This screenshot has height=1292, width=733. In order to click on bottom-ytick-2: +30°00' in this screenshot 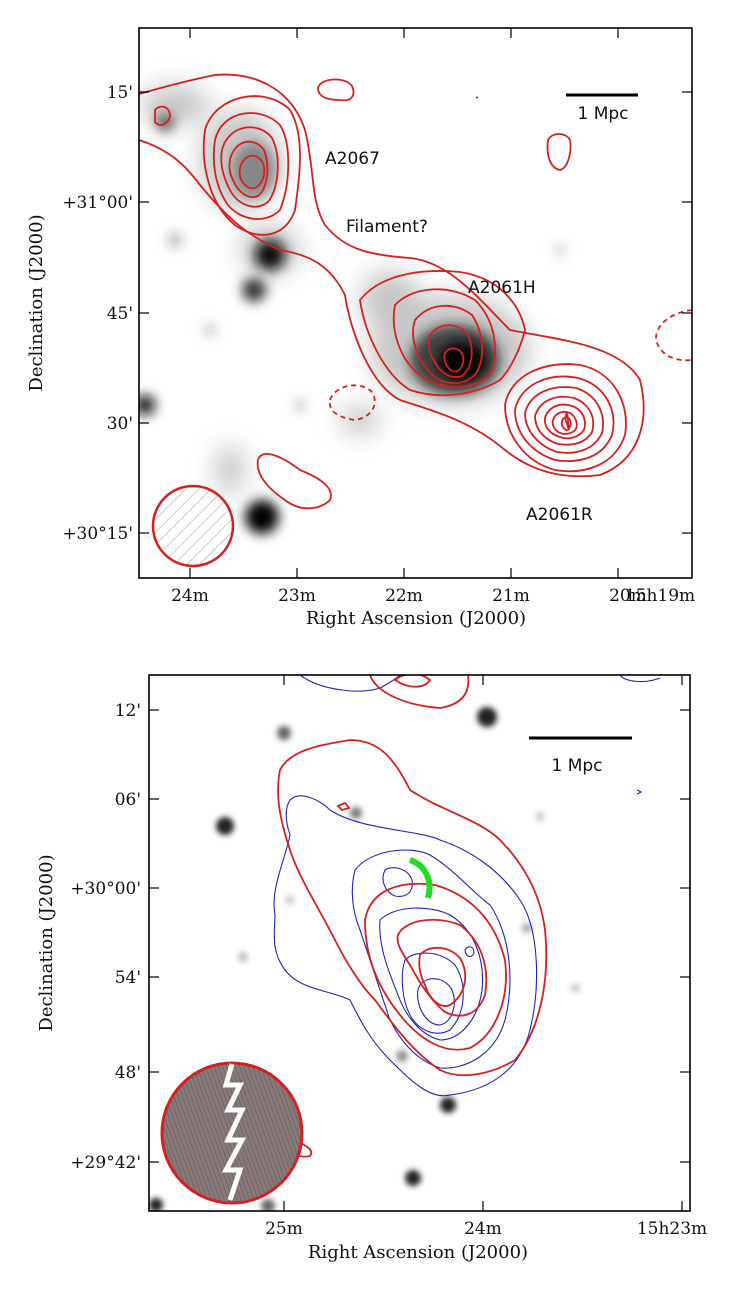, I will do `click(105, 889)`.